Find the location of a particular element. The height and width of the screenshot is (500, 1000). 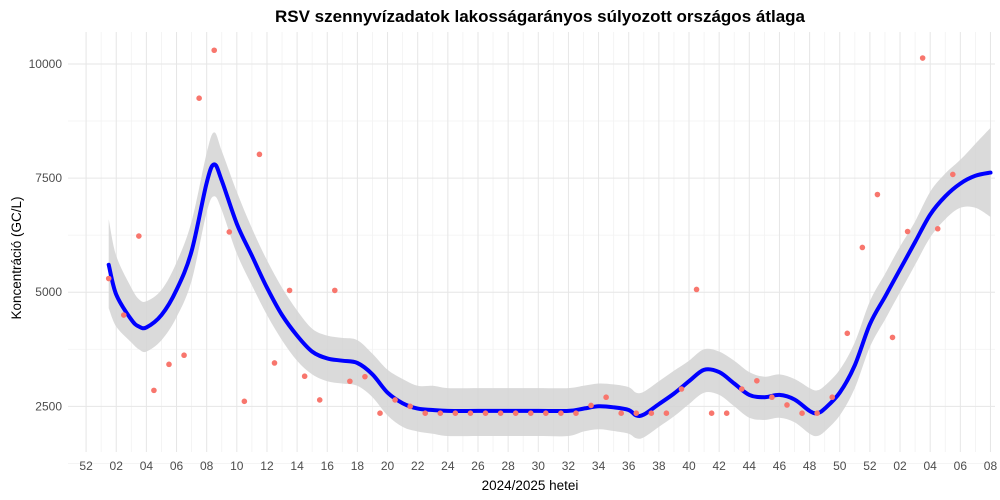

x-tick-label: 18 is located at coordinates (358, 466).